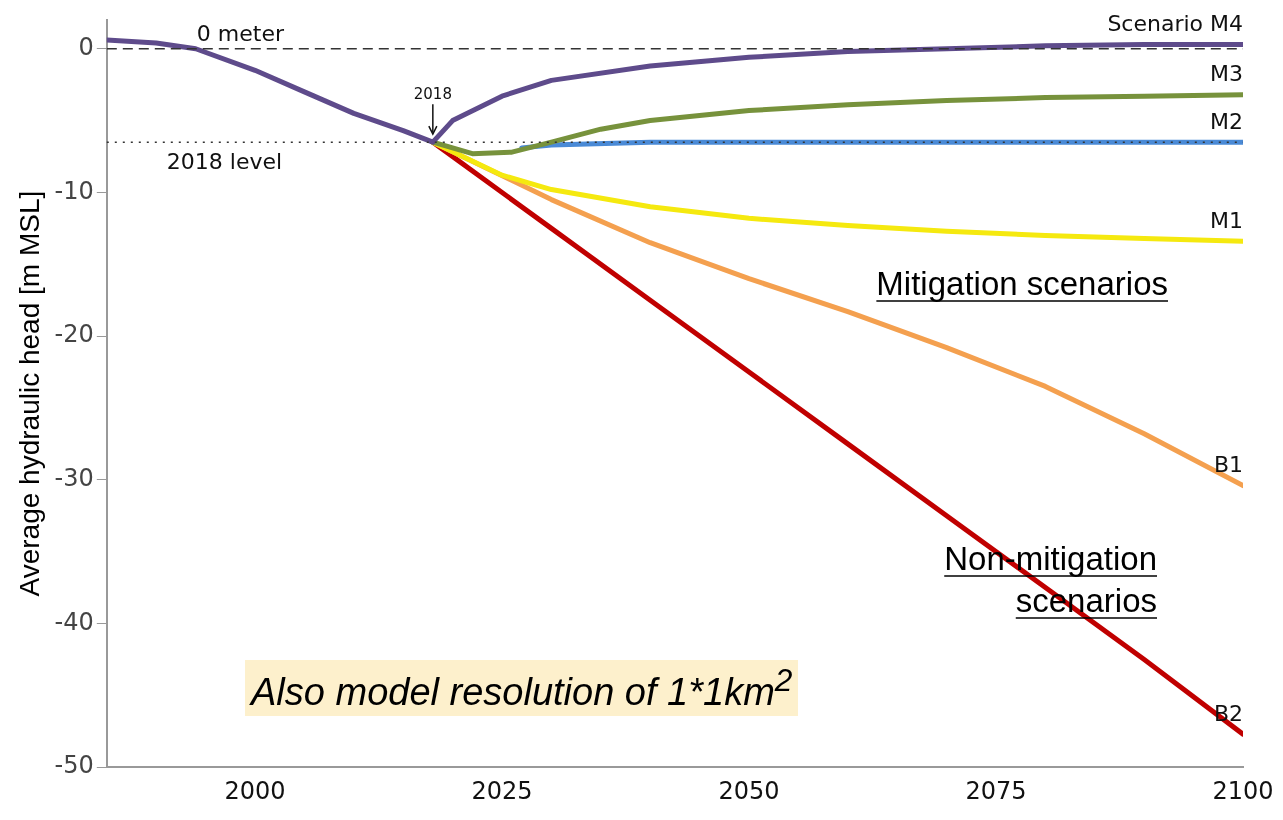 The image size is (1283, 820). I want to click on annotation: Also model resolution of 1*1km$^{2}$, so click(522, 688).